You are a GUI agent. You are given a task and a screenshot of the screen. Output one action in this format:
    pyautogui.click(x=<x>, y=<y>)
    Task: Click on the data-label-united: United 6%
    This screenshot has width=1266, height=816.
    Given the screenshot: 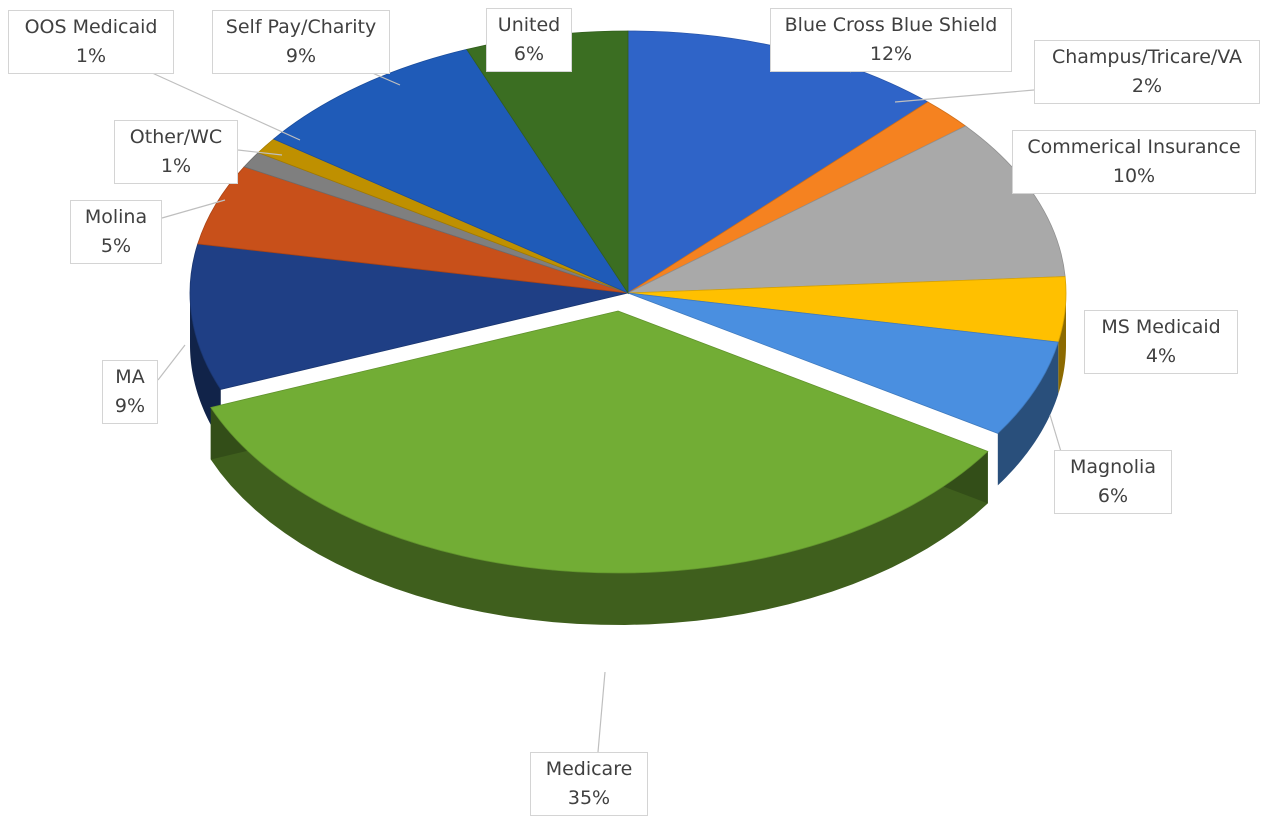 What is the action you would take?
    pyautogui.click(x=529, y=40)
    